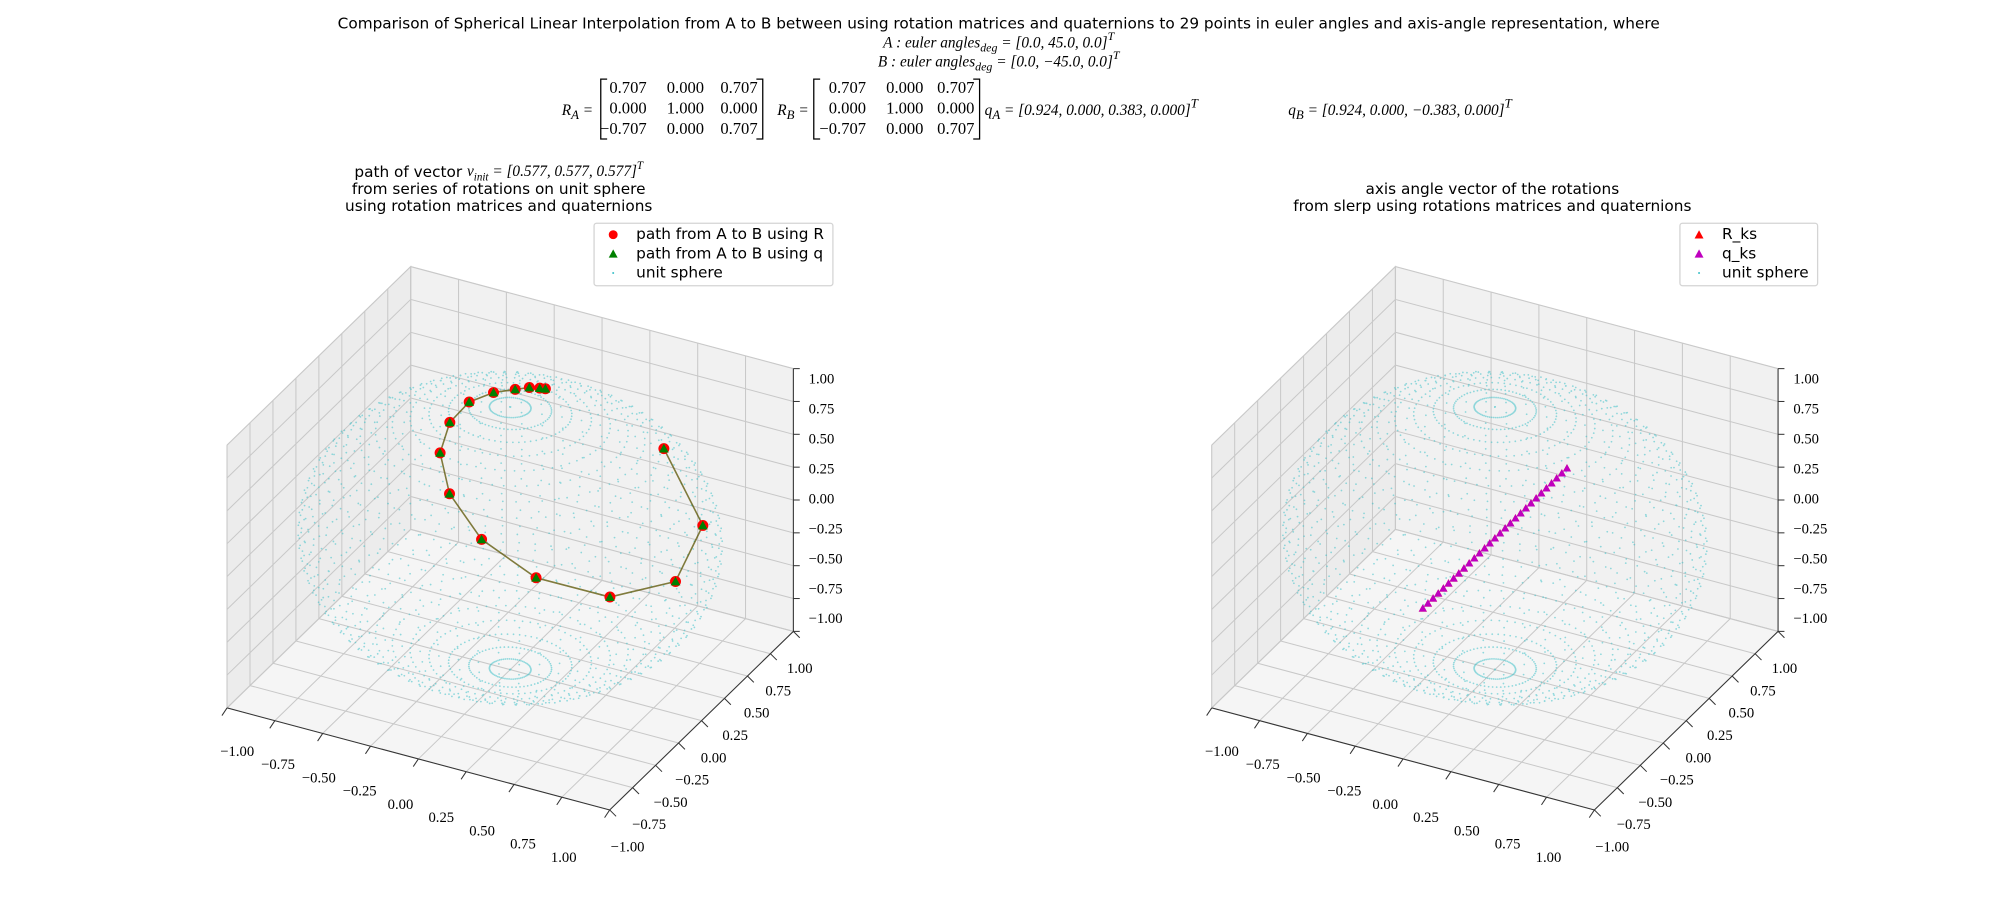  Describe the element at coordinates (792, 111) in the screenshot. I see `rich-text: RB =` at that location.